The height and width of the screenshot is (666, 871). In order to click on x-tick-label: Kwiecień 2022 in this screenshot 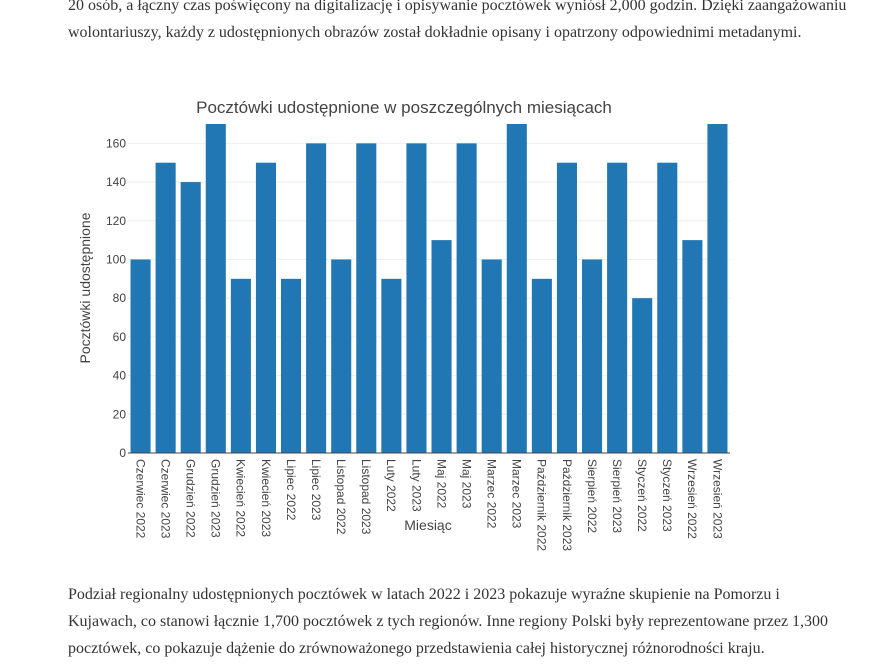, I will do `click(241, 498)`.